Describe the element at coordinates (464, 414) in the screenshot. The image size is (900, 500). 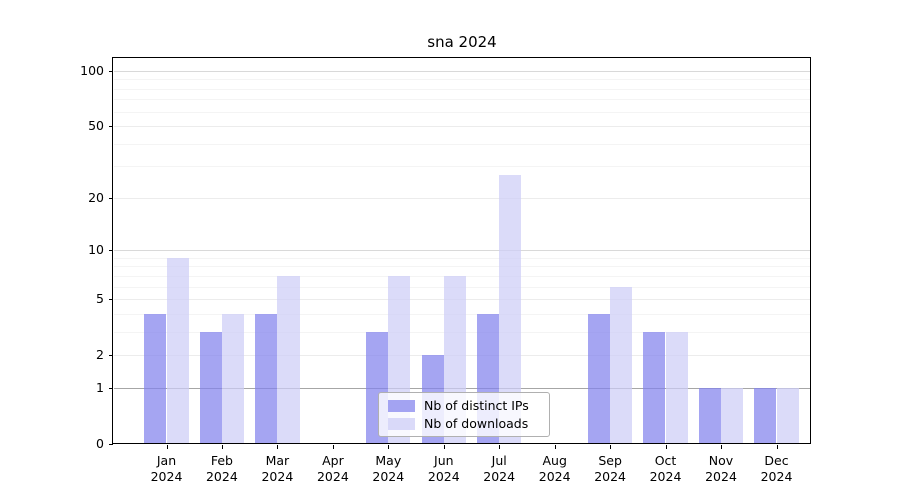
I see `legend: Nb of distinct IPs Nb of downloads` at that location.